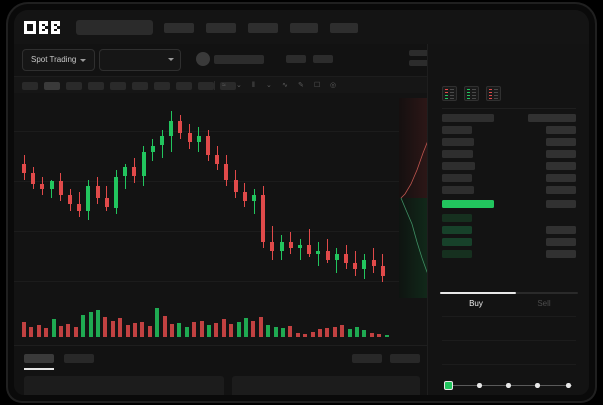 Image resolution: width=603 pixels, height=405 pixels. Describe the element at coordinates (448, 385) in the screenshot. I see `slider-handle` at that location.